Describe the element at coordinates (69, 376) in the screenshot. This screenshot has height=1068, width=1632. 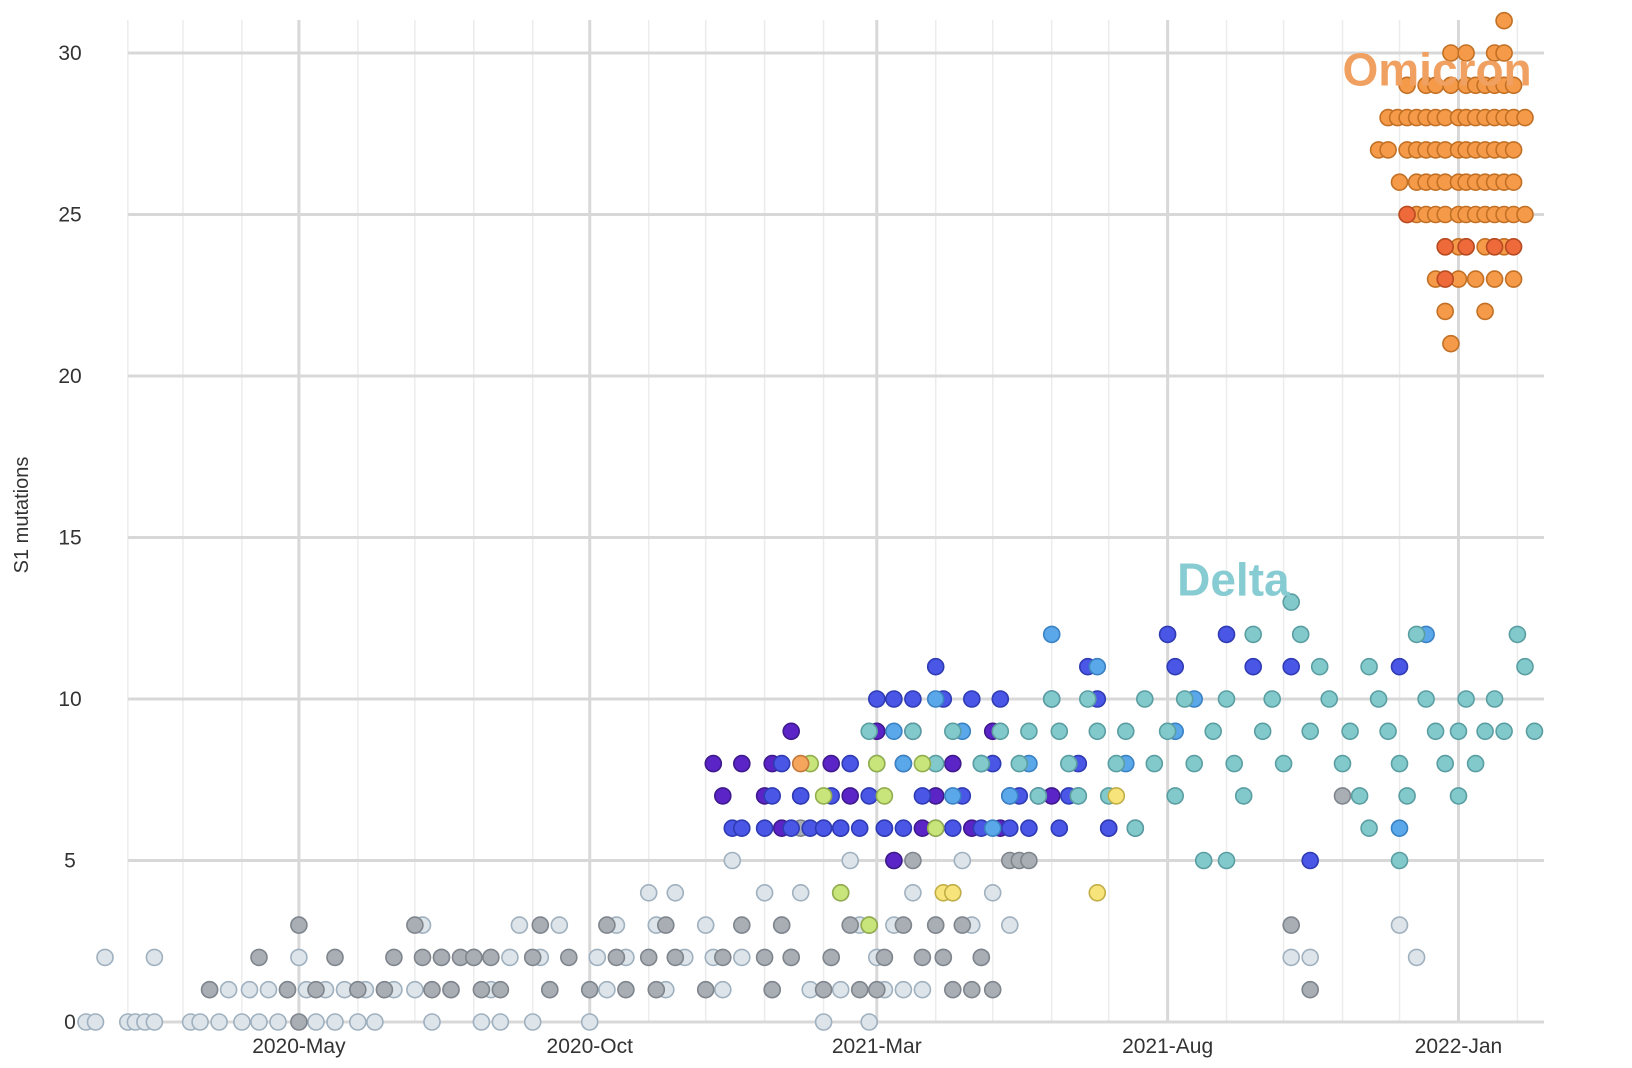
I see `y-tick-label: 20` at that location.